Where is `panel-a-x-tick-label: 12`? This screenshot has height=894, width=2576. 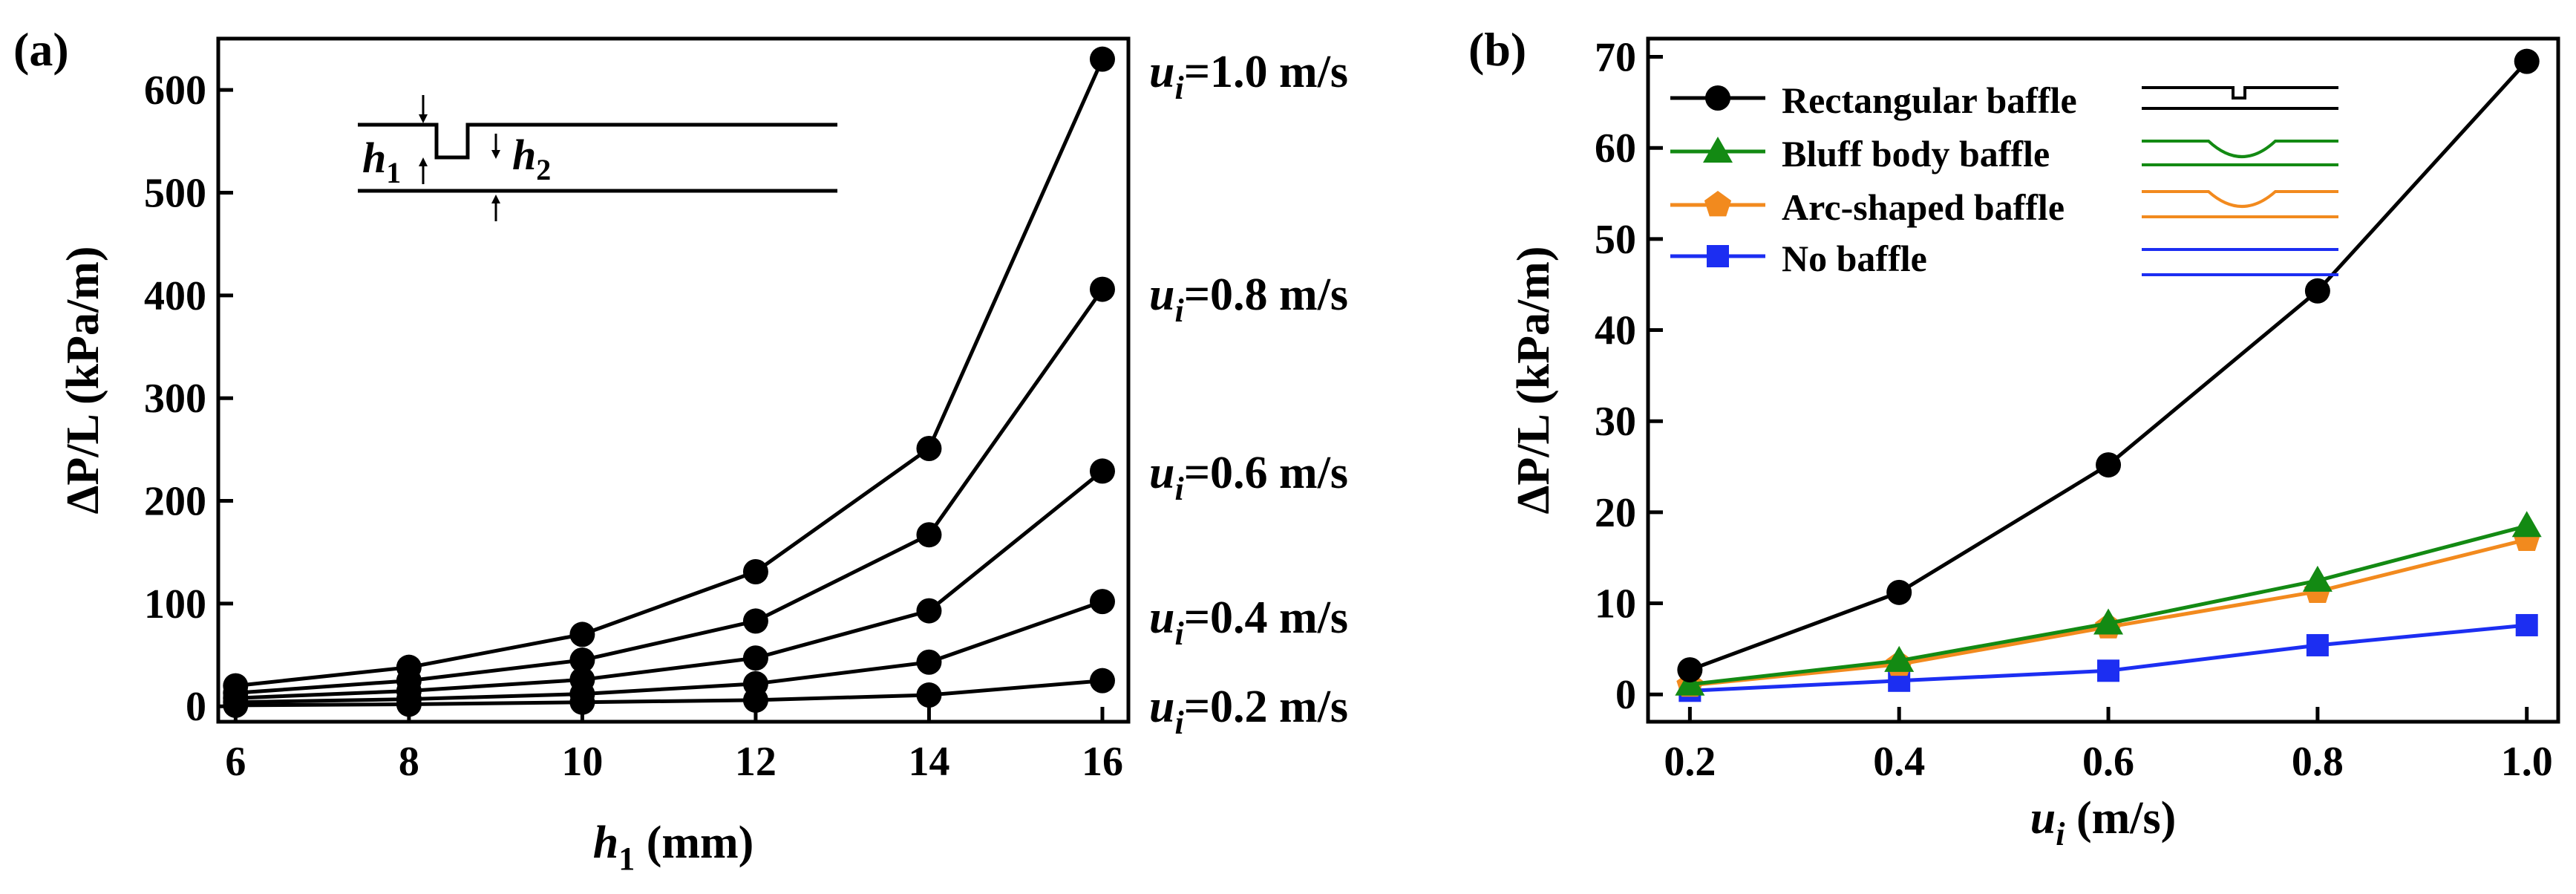
panel-a-x-tick-label: 12 is located at coordinates (756, 762).